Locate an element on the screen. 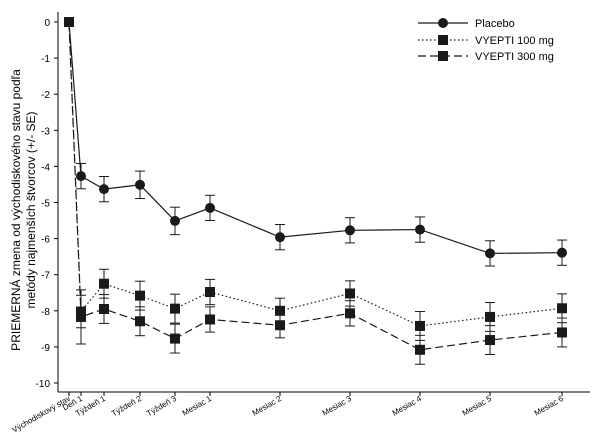 This screenshot has width=604, height=446. y-tick-label: -6 is located at coordinates (45, 240).